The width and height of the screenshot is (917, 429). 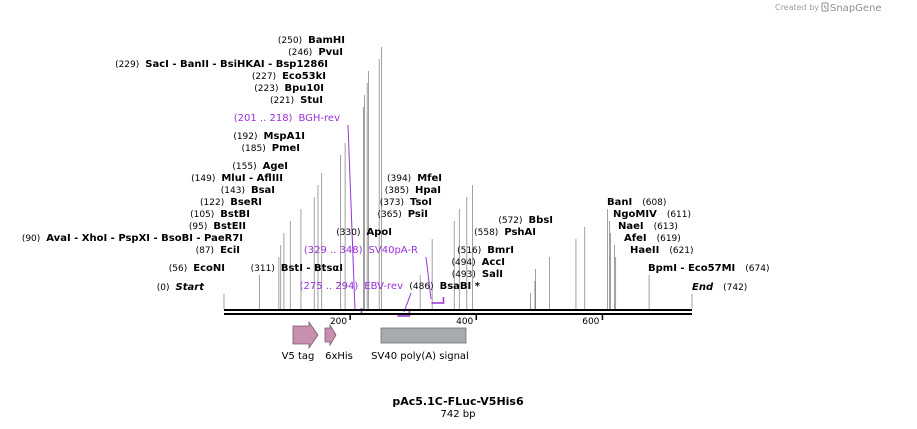 I want to click on site-agei: AgeI (155), so click(x=260, y=166).